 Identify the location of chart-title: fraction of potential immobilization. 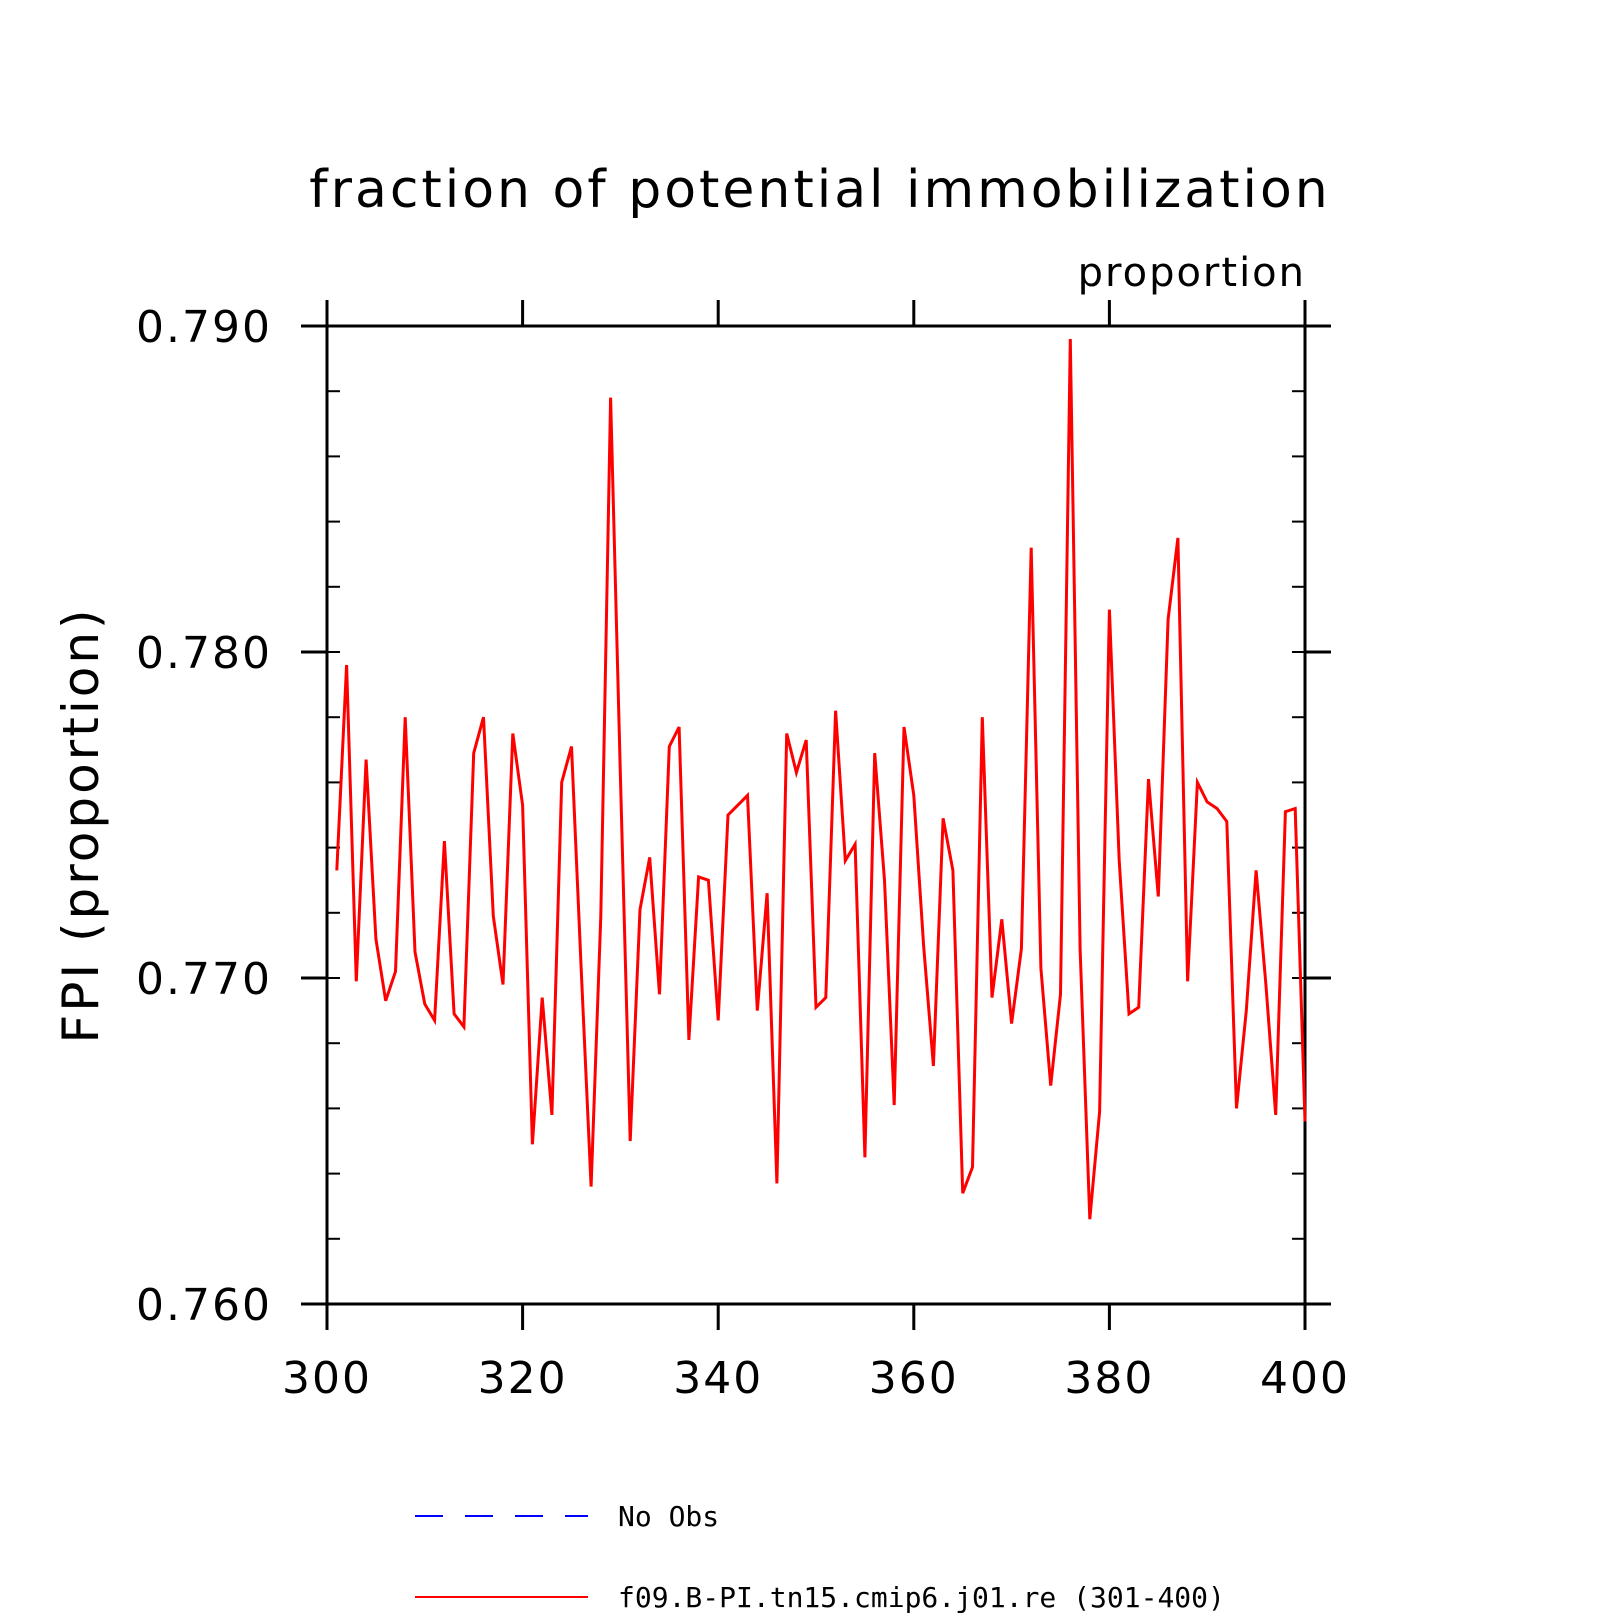
(819, 190).